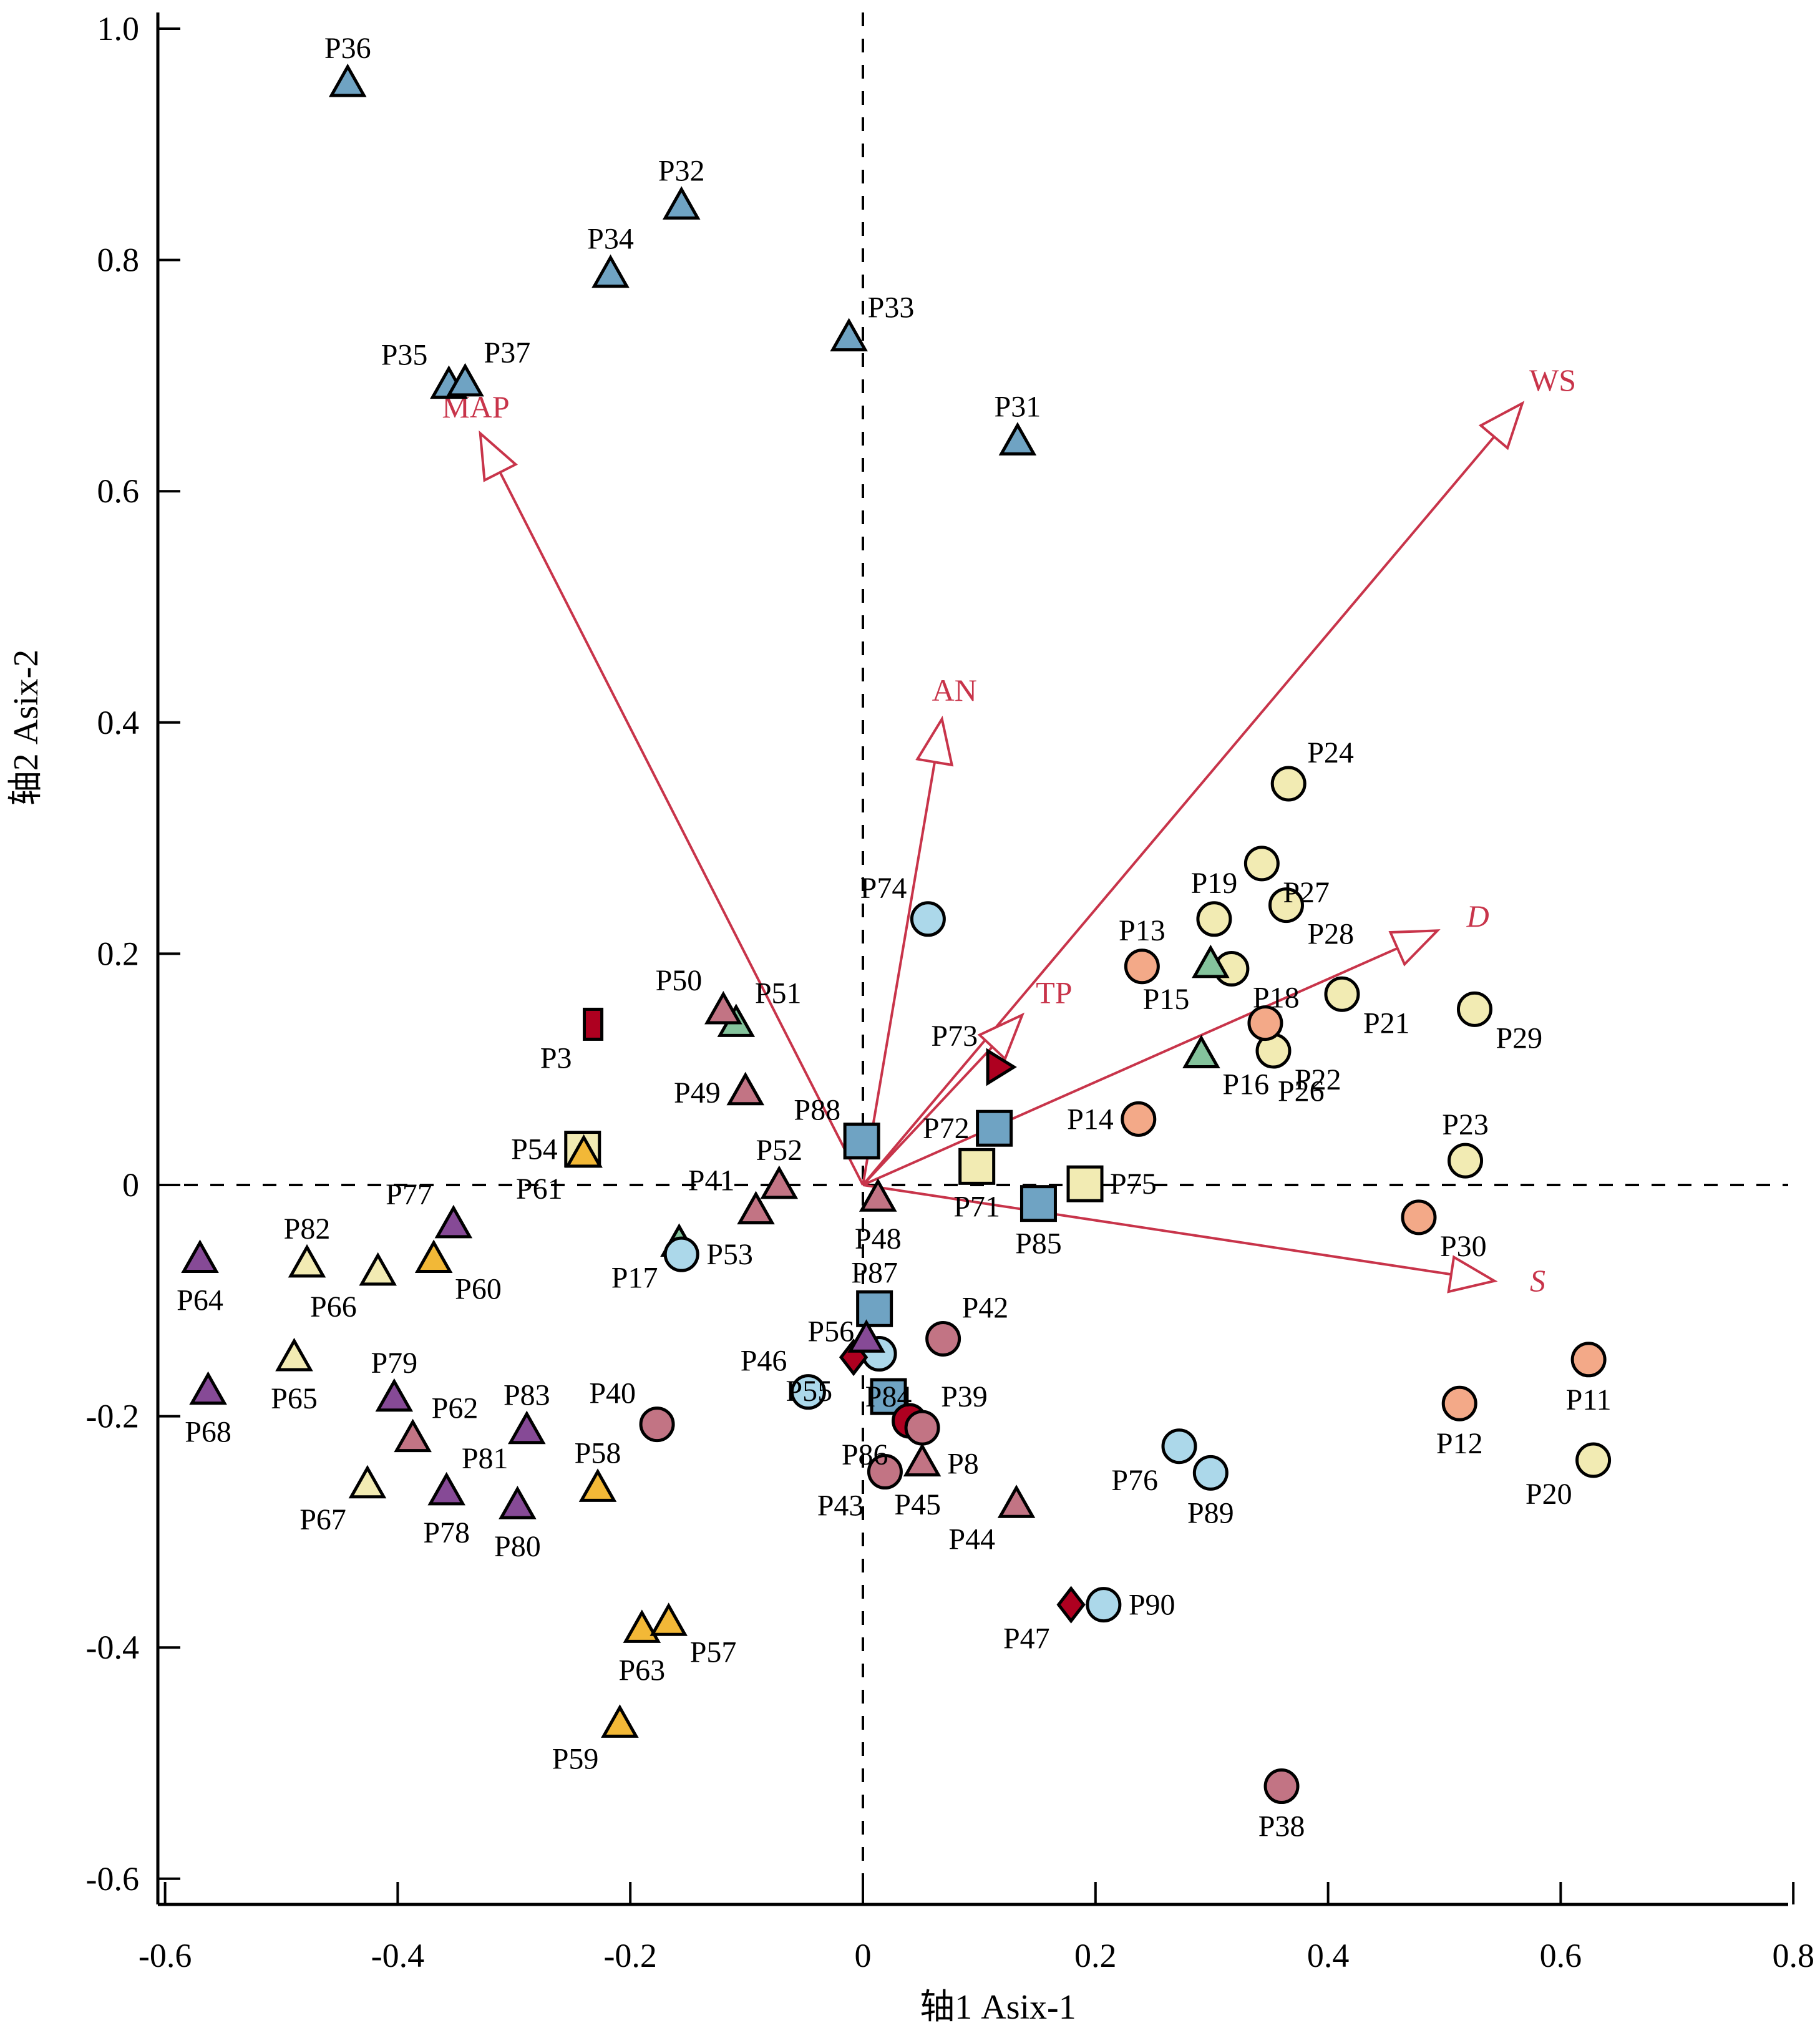 The height and width of the screenshot is (2028, 1820). What do you see at coordinates (817, 1110) in the screenshot?
I see `point-label: P88` at bounding box center [817, 1110].